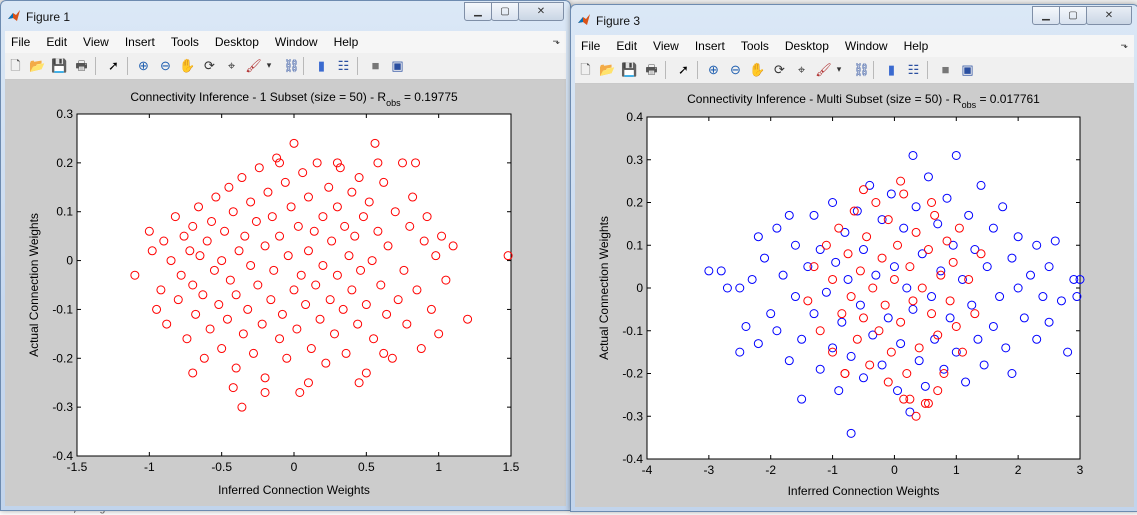 The height and width of the screenshot is (515, 1137). Describe the element at coordinates (285, 16) in the screenshot. I see `title-bar: Figure 1 ▁ ▢ ✕` at that location.